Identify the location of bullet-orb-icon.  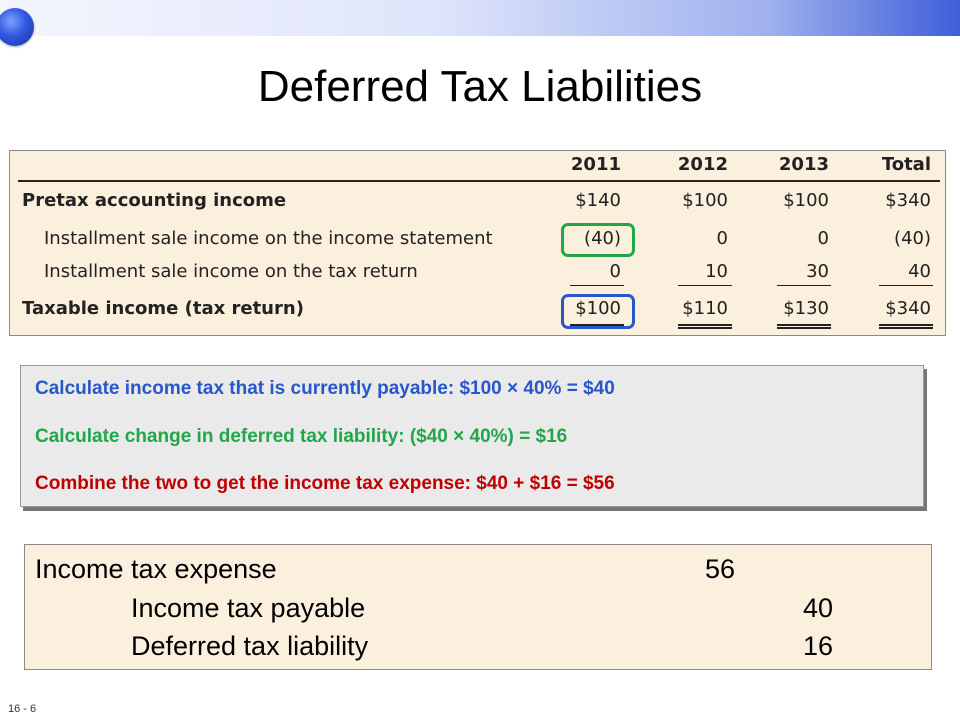
(17, 27).